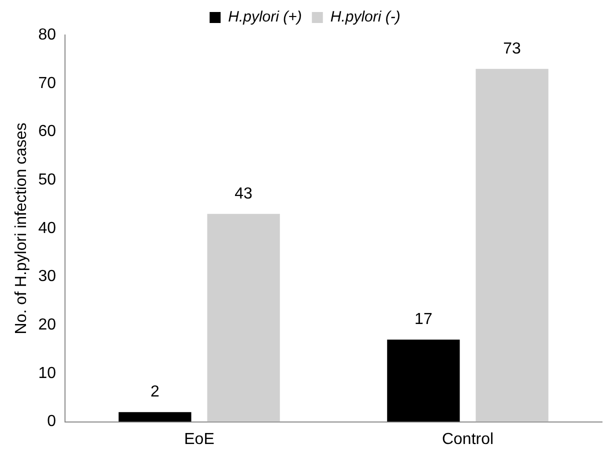 The width and height of the screenshot is (612, 461). I want to click on data-label: 43, so click(243, 193).